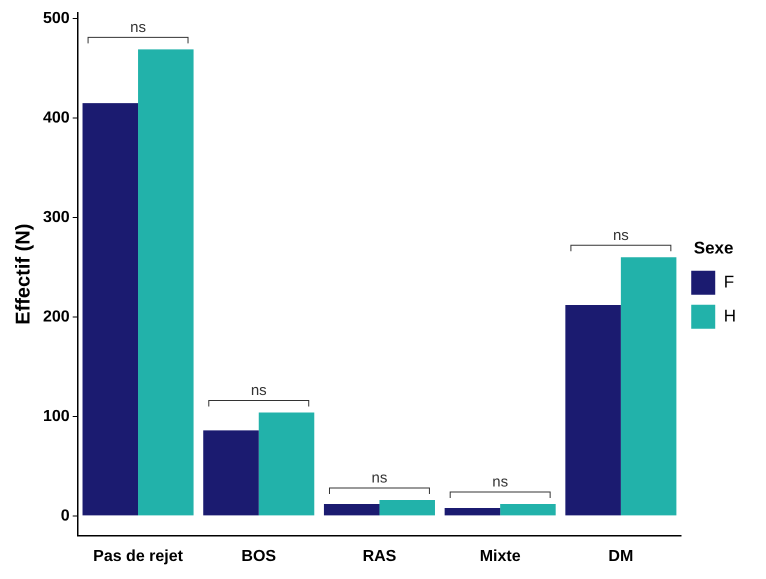  What do you see at coordinates (65, 515) in the screenshot?
I see `y-tick-label: 0` at bounding box center [65, 515].